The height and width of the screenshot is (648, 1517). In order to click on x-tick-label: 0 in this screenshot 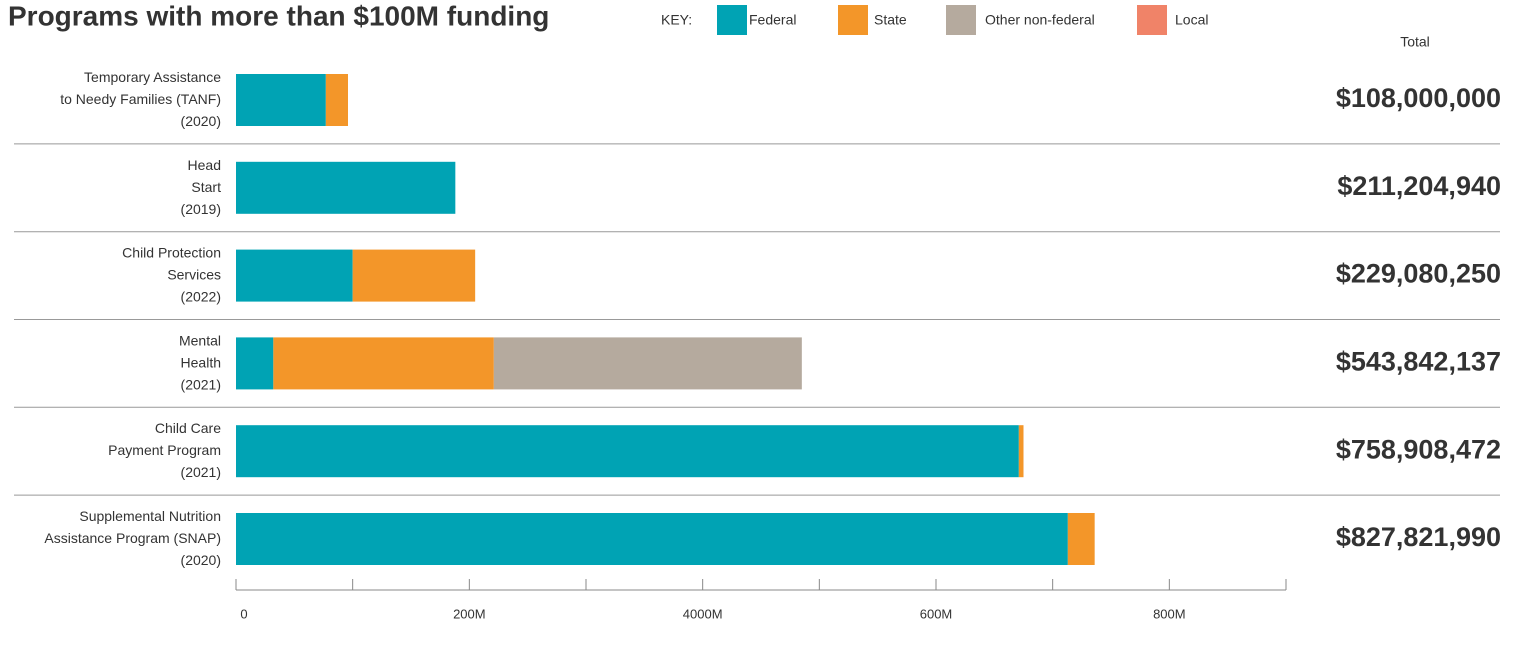, I will do `click(243, 613)`.